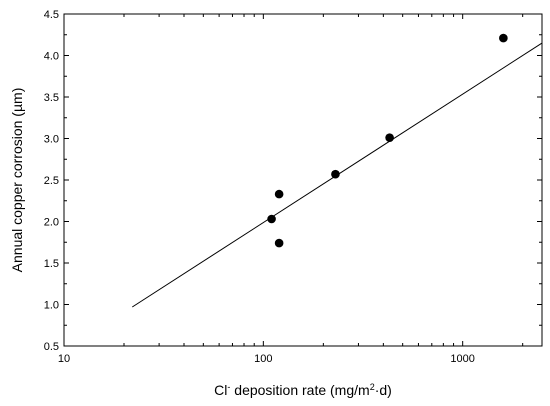  I want to click on y-tick-label: 3.0, so click(51, 140).